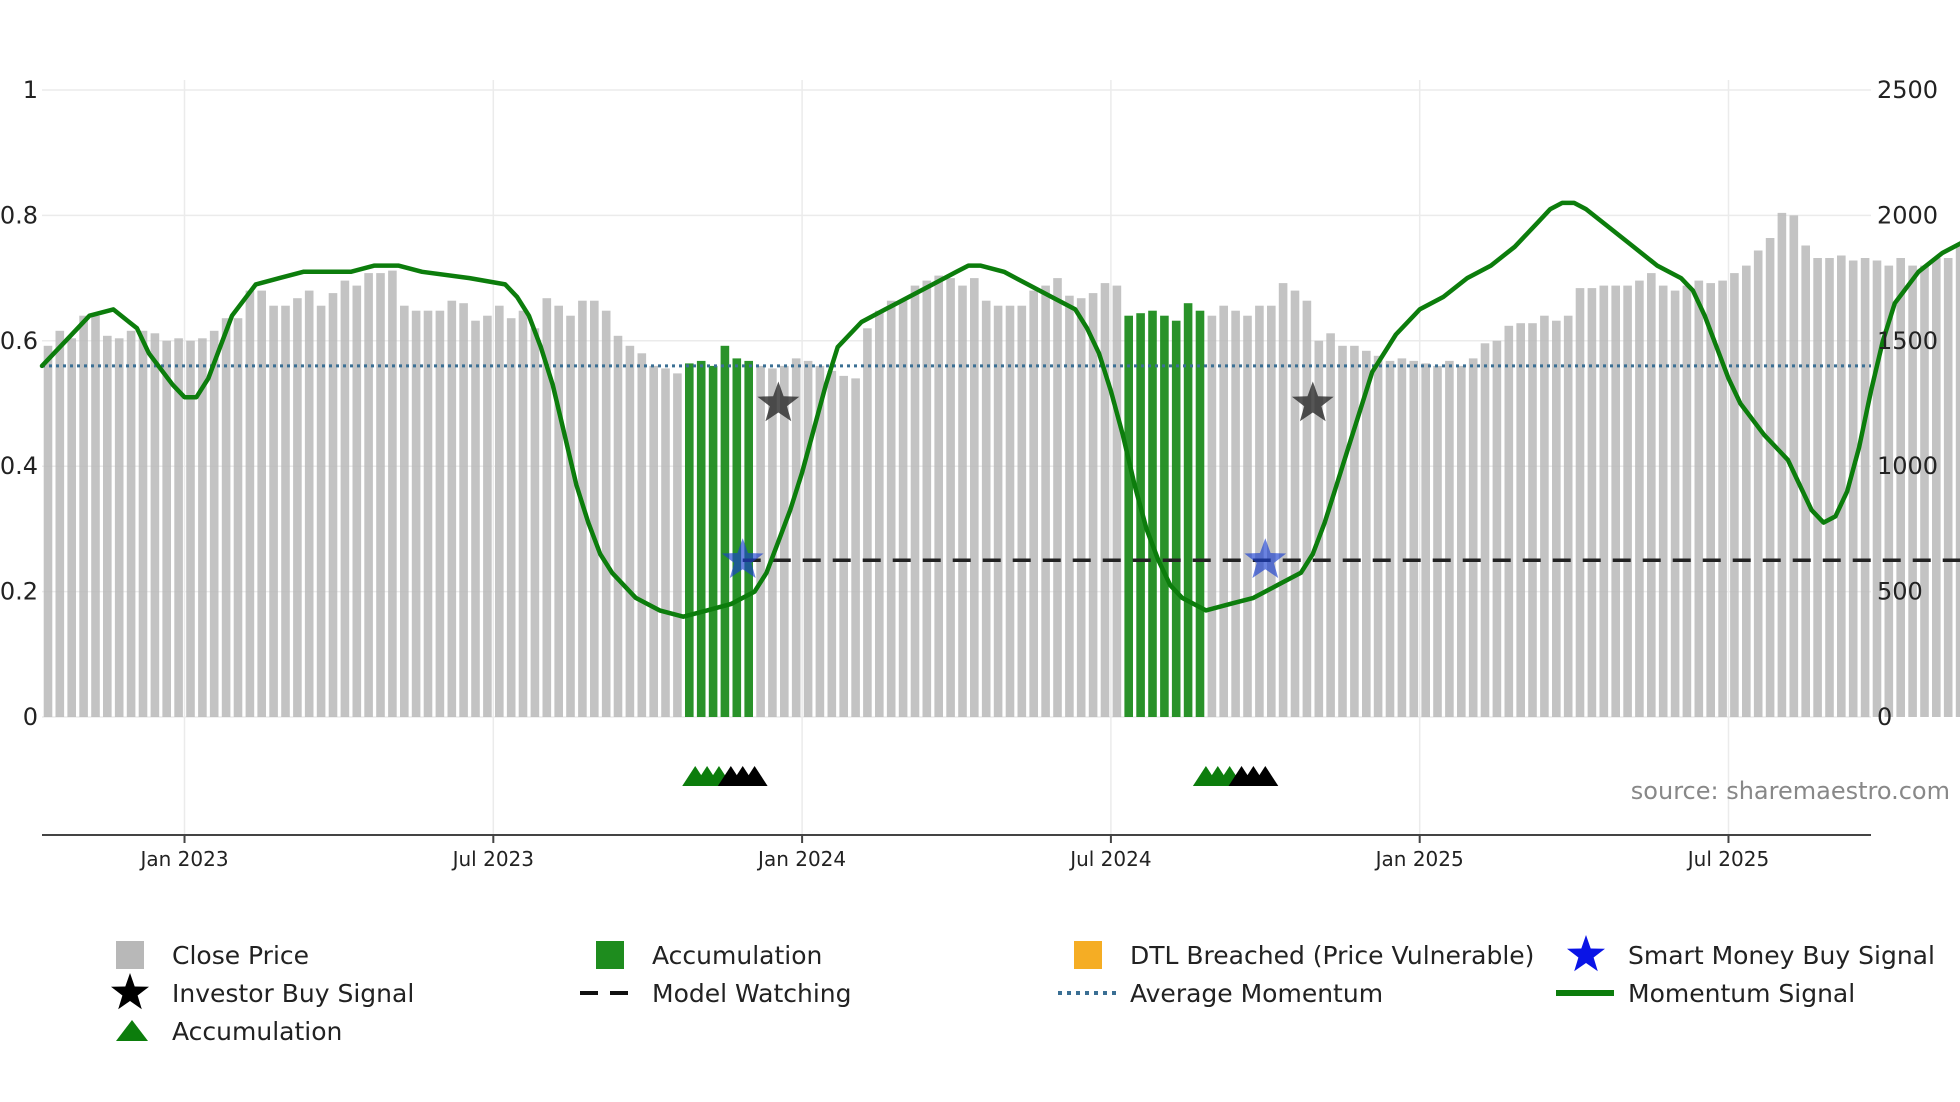 The width and height of the screenshot is (1960, 1102). I want to click on signal-markers, so click(1008, 583).